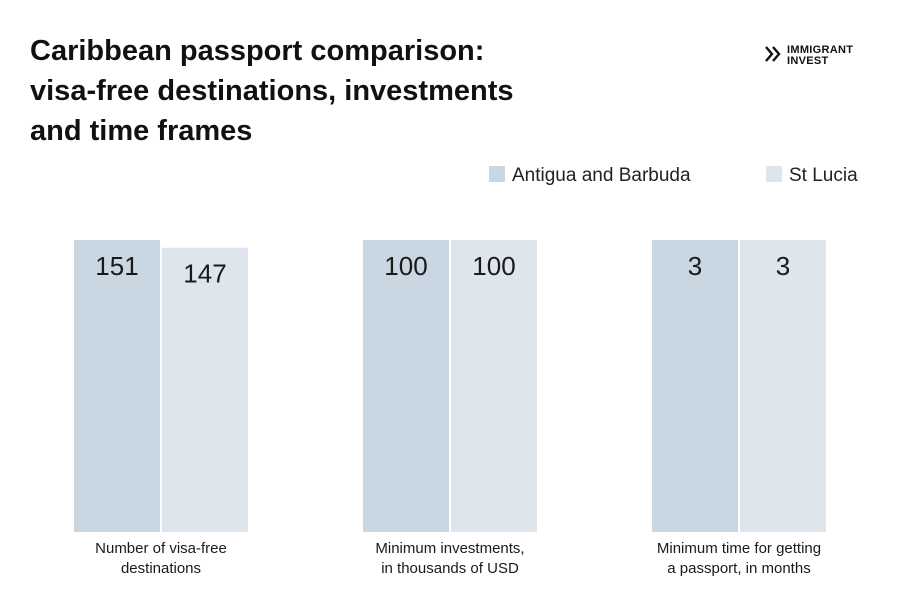  What do you see at coordinates (601, 175) in the screenshot?
I see `legend-label: Antigua and Barbuda` at bounding box center [601, 175].